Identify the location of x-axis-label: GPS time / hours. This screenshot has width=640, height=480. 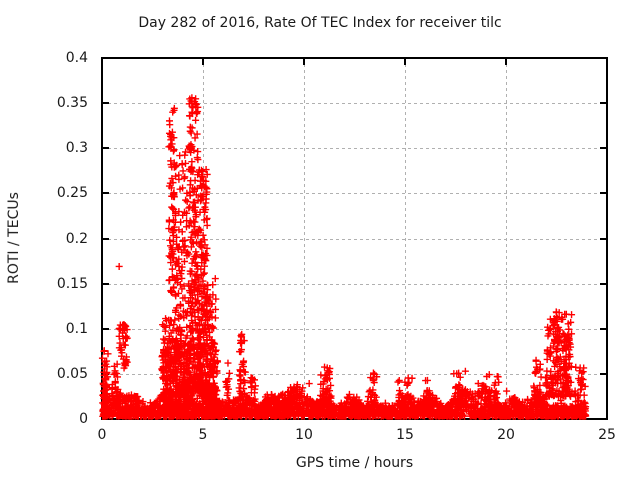
(354, 463).